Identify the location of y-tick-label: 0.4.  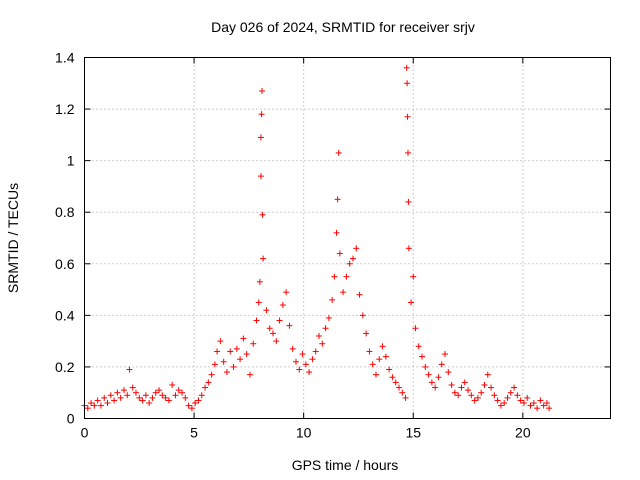
(65, 315).